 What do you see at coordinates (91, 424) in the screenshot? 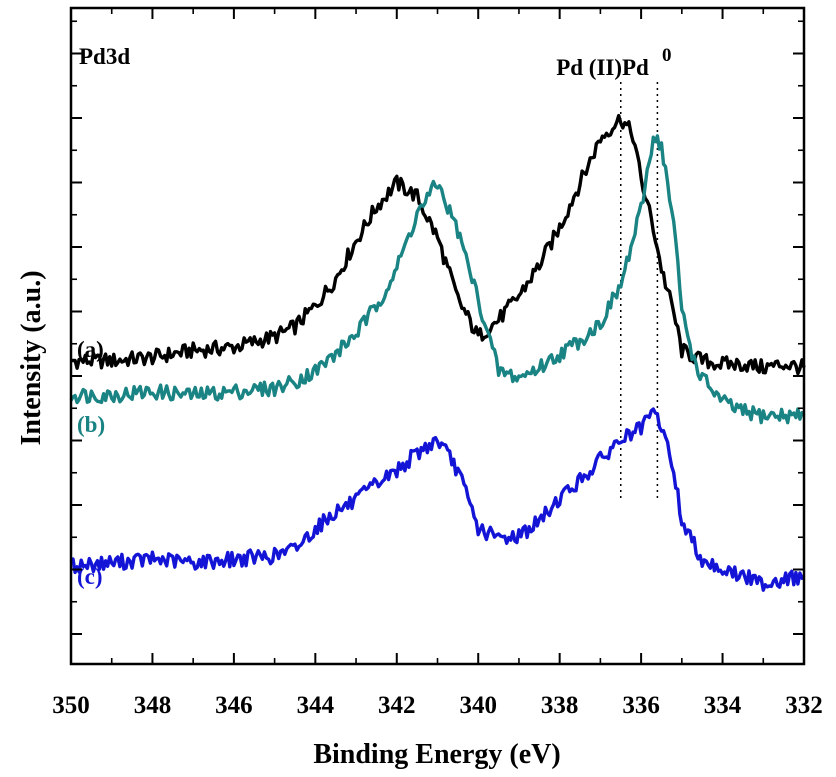
I see `series-label-2: (b)` at bounding box center [91, 424].